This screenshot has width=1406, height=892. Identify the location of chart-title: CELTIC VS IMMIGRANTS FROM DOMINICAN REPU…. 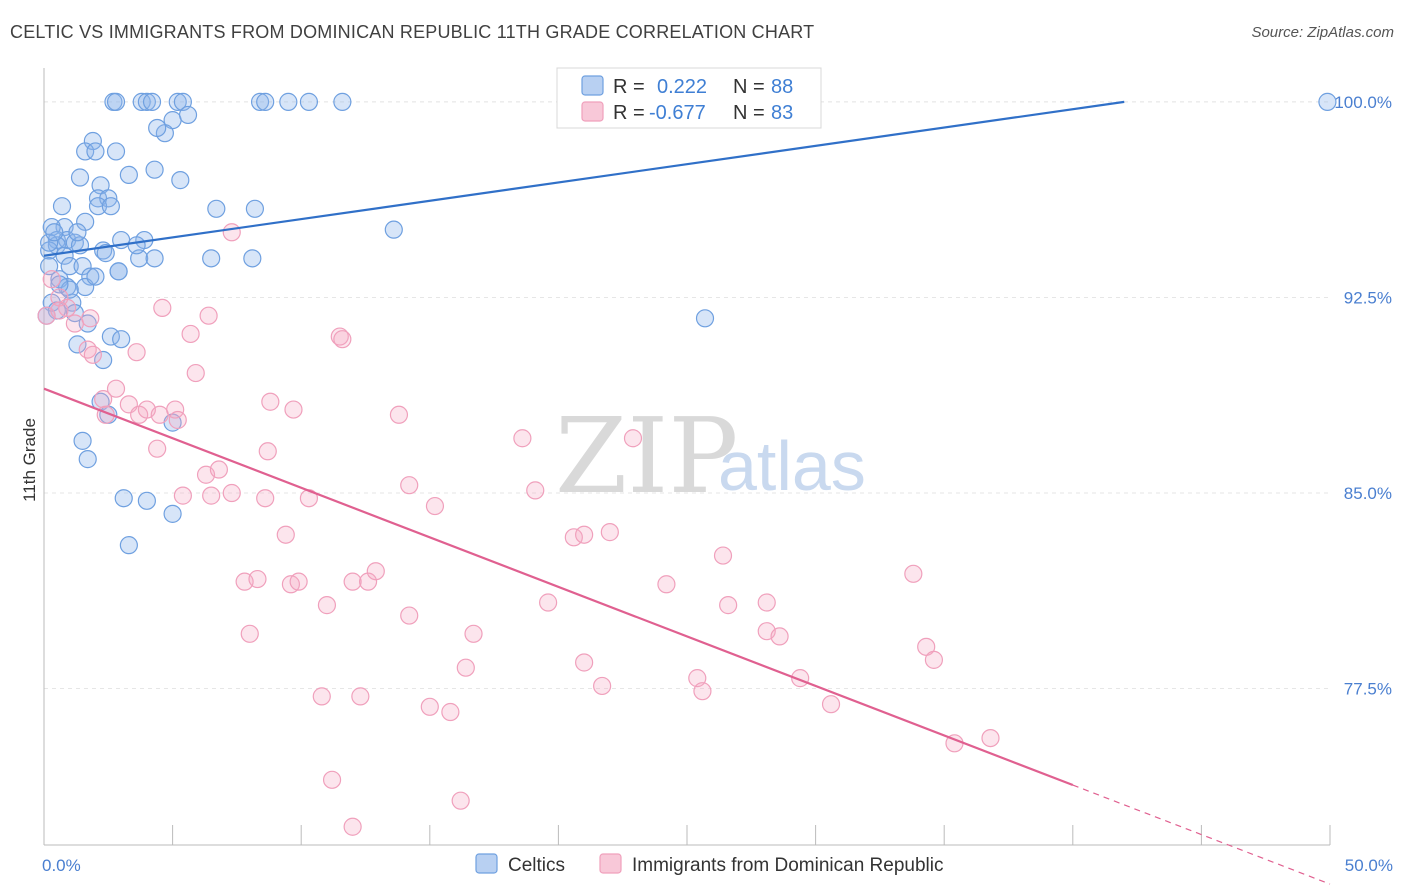
(412, 32).